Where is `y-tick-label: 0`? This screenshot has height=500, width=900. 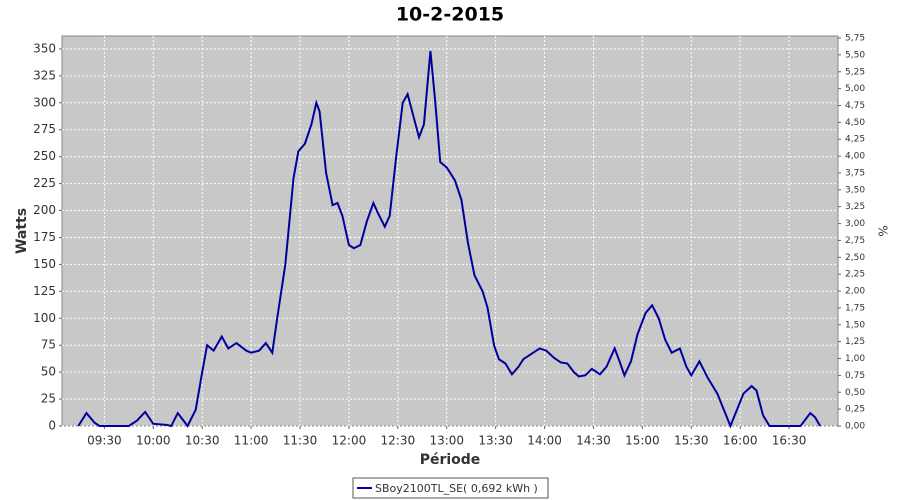
y-tick-label: 0 is located at coordinates (52, 426).